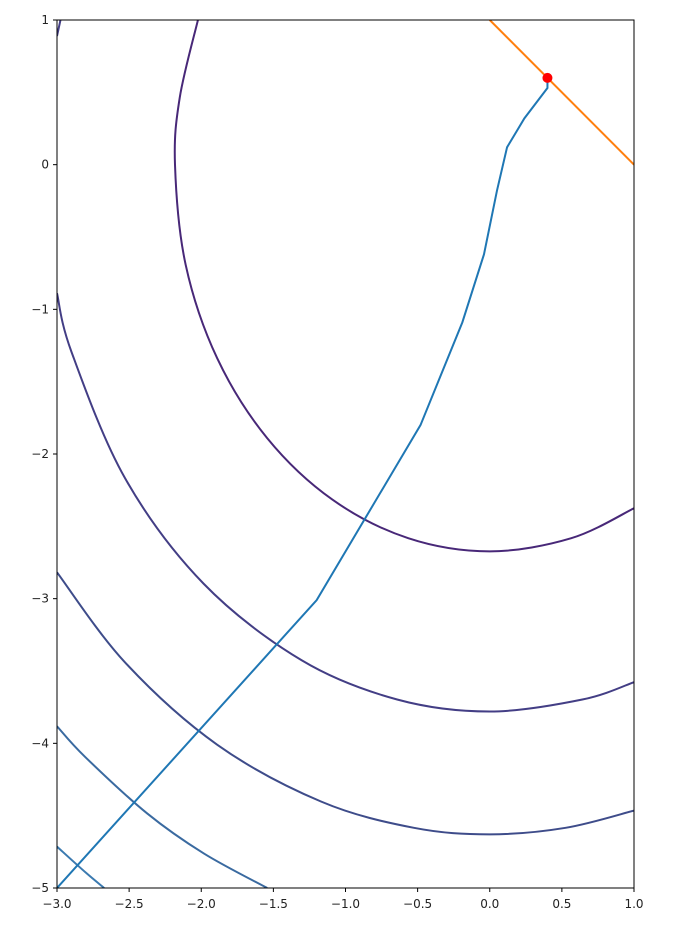 This screenshot has width=682, height=938. Describe the element at coordinates (45, 20) in the screenshot. I see `y-tick-label: 1` at that location.